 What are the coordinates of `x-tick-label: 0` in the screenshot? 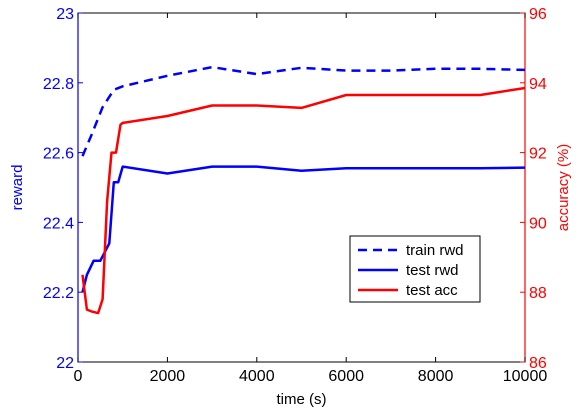 It's located at (78, 376).